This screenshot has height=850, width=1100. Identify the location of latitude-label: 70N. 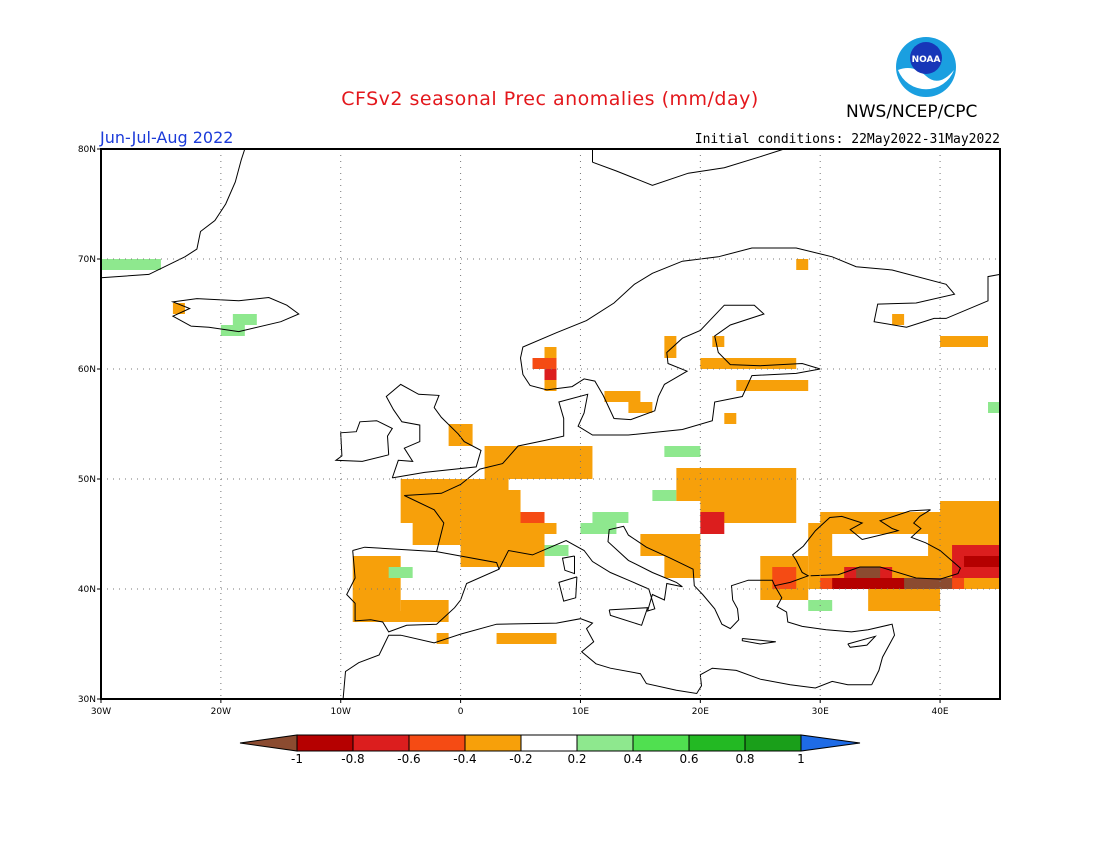
(87, 260).